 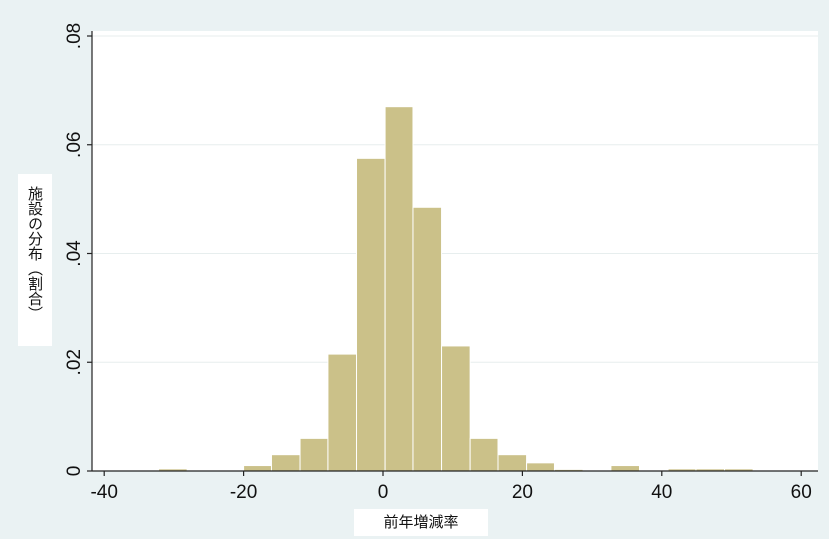 What do you see at coordinates (801, 492) in the screenshot?
I see `x-tick-label: 60` at bounding box center [801, 492].